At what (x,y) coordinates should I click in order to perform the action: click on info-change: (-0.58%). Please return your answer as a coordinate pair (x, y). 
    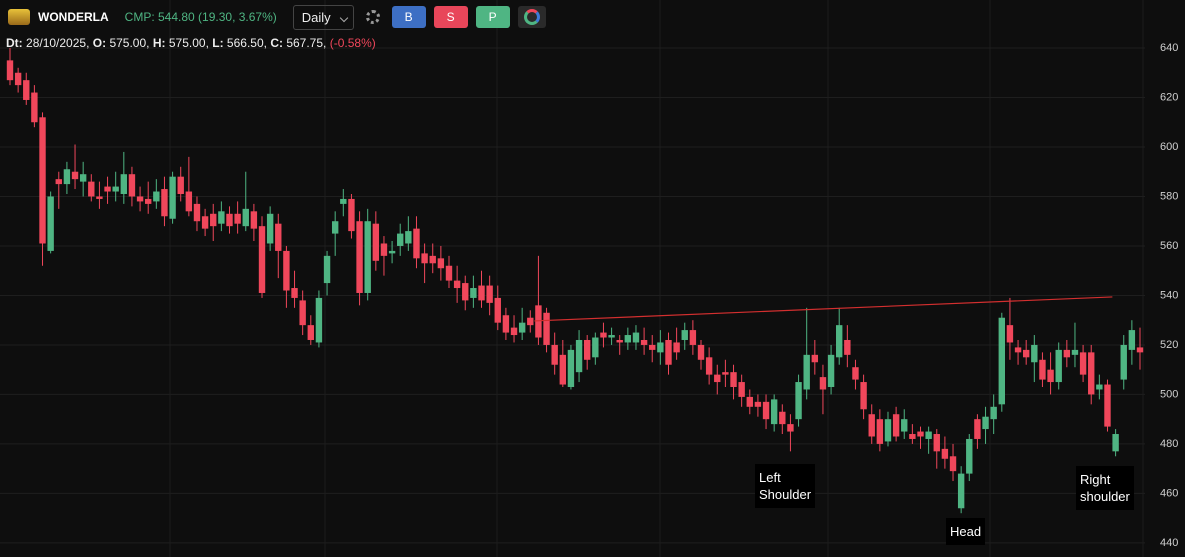
    Looking at the image, I should click on (352, 43).